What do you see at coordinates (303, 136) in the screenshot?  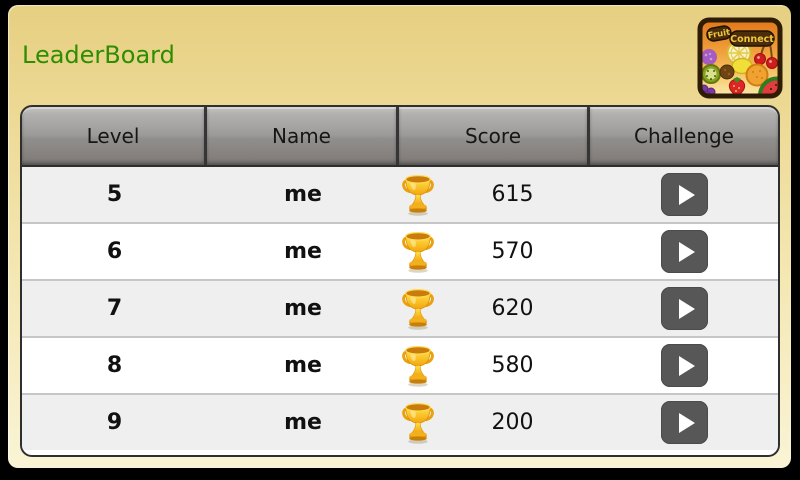 I see `column-header-name: Name` at bounding box center [303, 136].